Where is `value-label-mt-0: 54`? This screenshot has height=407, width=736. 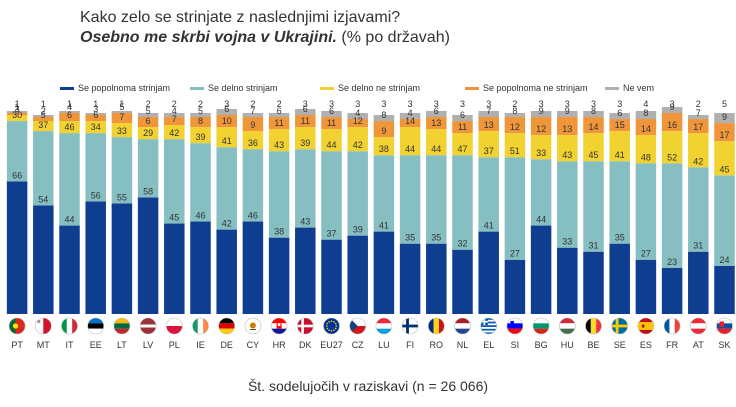 value-label-mt-0: 54 is located at coordinates (43, 199).